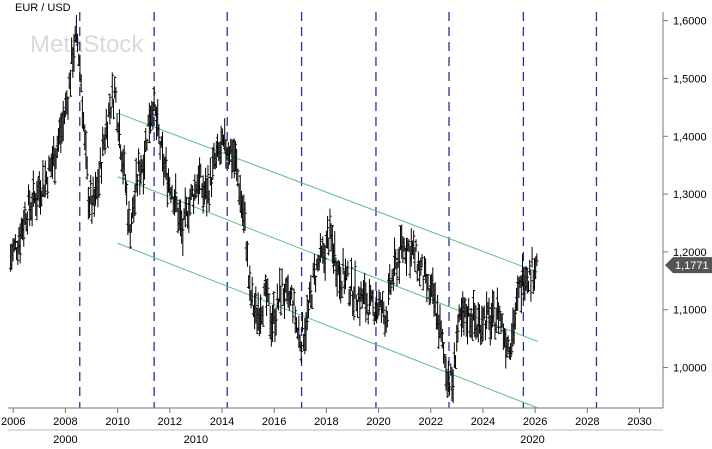 The width and height of the screenshot is (712, 449). What do you see at coordinates (87, 44) in the screenshot?
I see `watermark: MetaStock` at bounding box center [87, 44].